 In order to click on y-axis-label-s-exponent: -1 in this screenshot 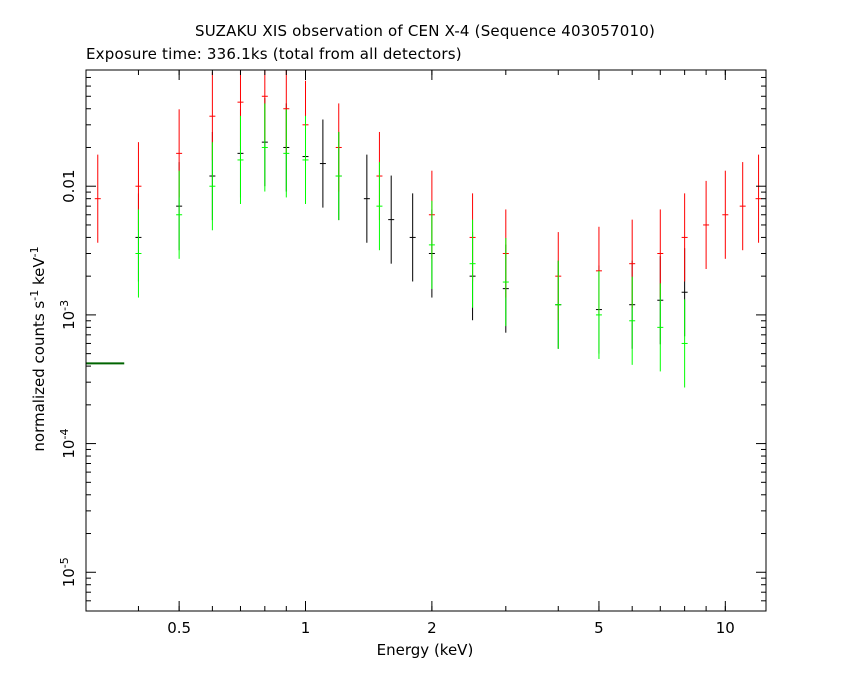, I will do `click(34, 295)`.